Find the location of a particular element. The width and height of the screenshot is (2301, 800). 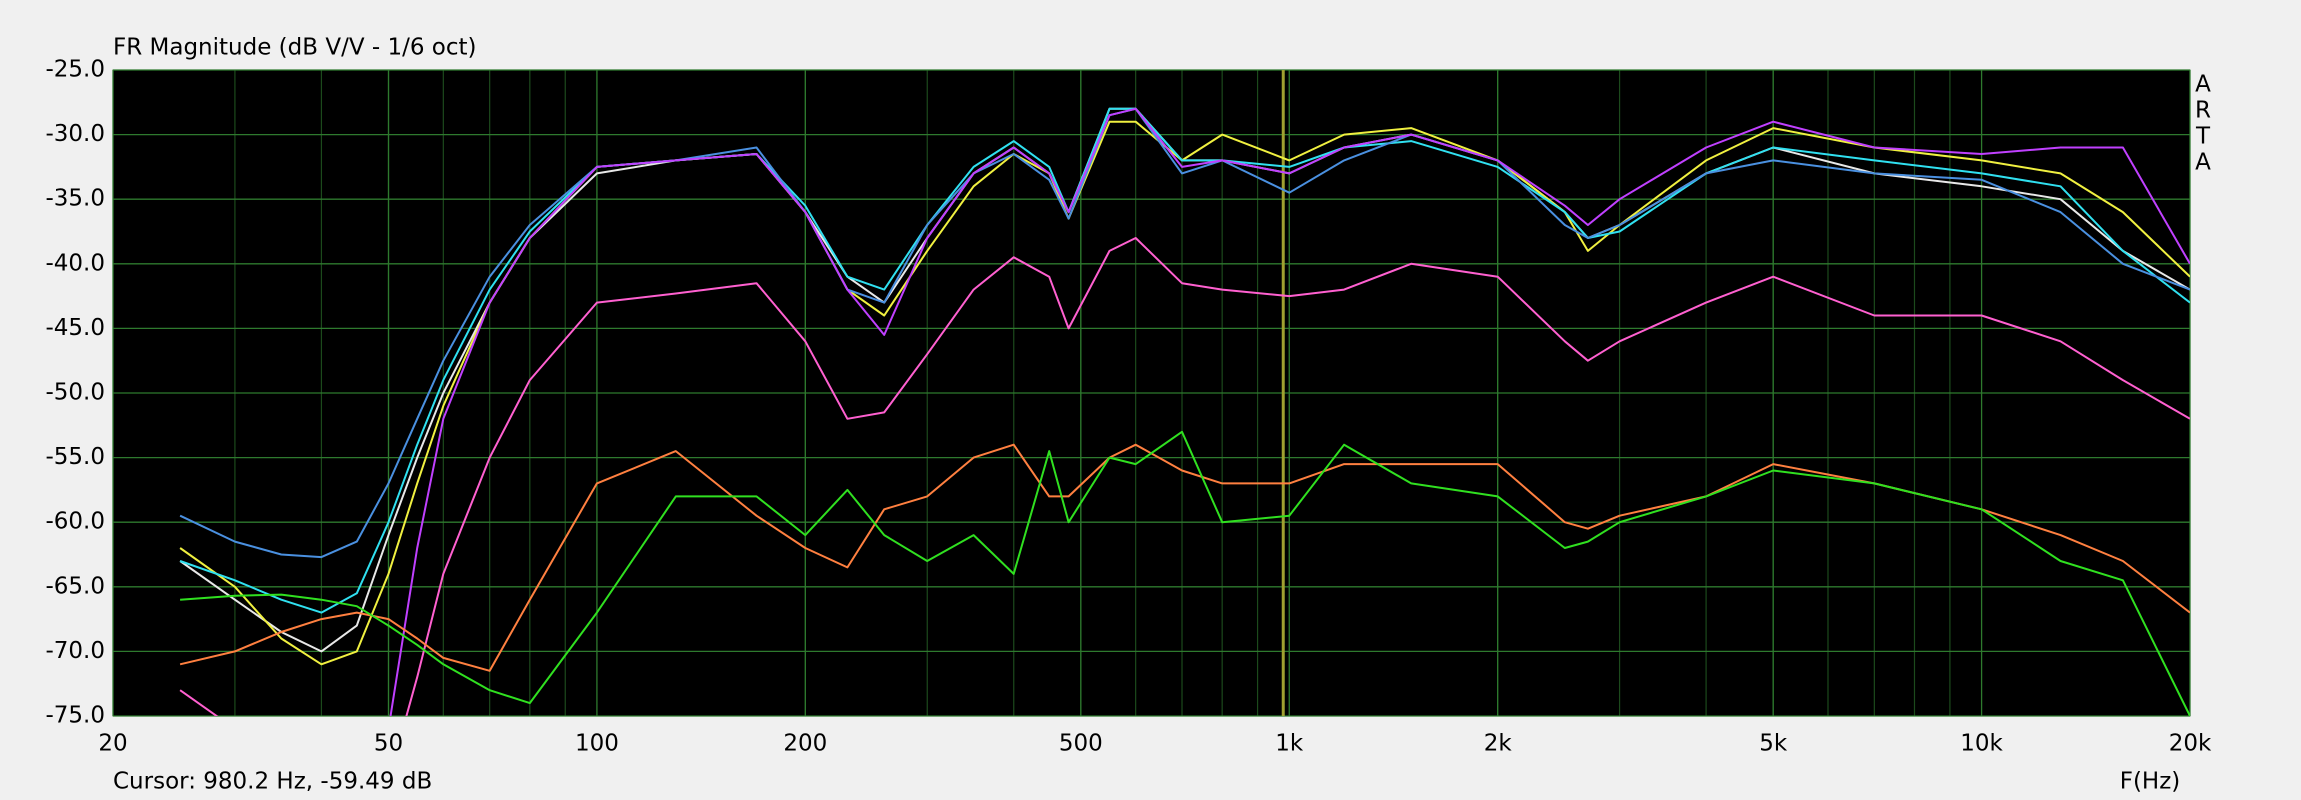

cursor-readout: Cursor: 980.2 Hz, -59.49 dB is located at coordinates (272, 782).